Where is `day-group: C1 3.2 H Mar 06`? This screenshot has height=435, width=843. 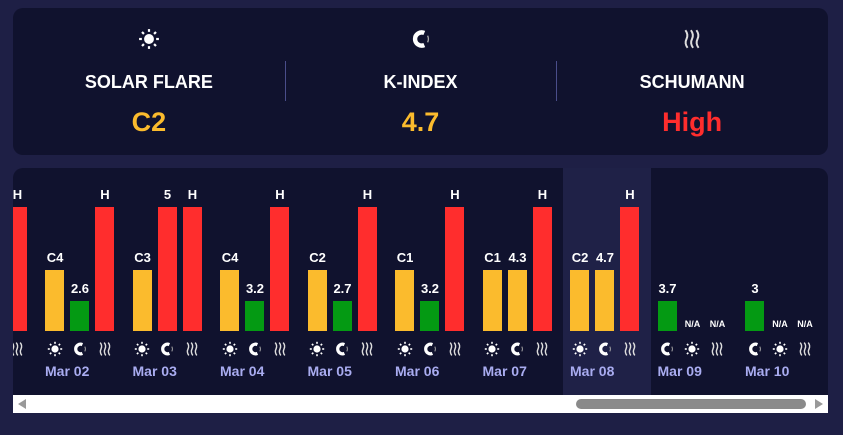
day-group: C1 3.2 H Mar 06 is located at coordinates (432, 281).